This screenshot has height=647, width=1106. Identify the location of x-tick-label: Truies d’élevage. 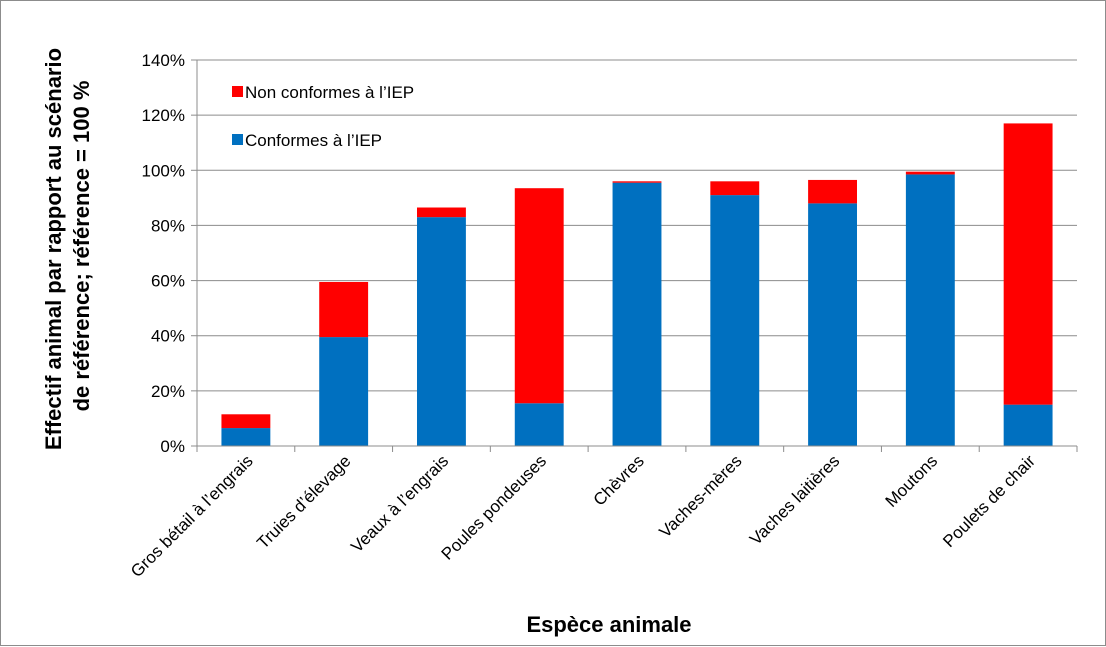
(303, 501).